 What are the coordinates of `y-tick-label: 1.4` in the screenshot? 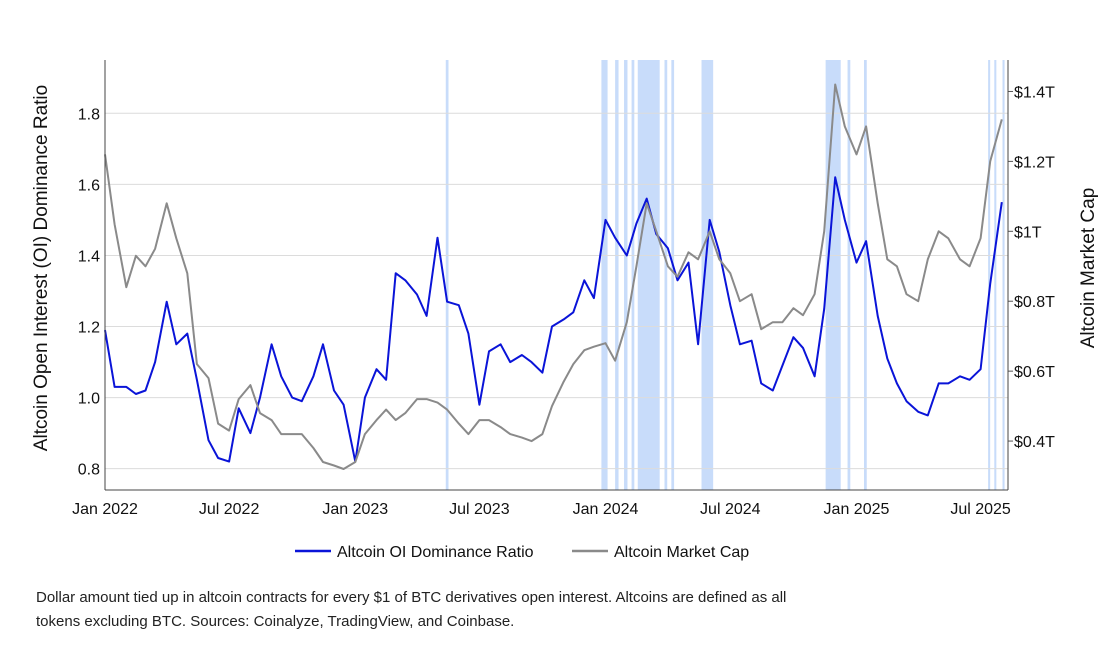 It's located at (89, 256).